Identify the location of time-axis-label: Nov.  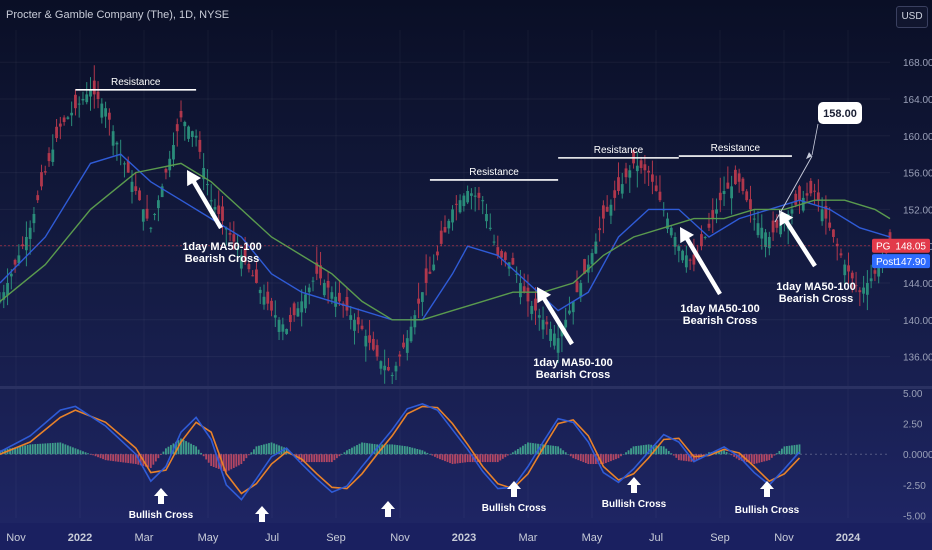
(400, 538).